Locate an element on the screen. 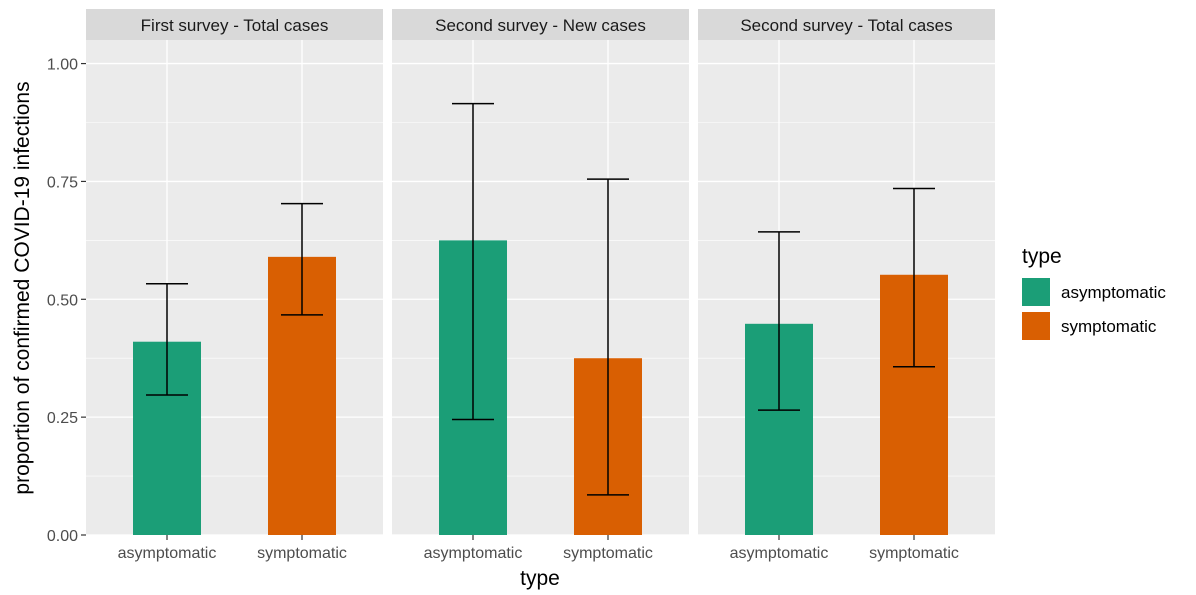  y-axis: 0.00 0.25 0.50 0.75 1.00 is located at coordinates (66, 301).